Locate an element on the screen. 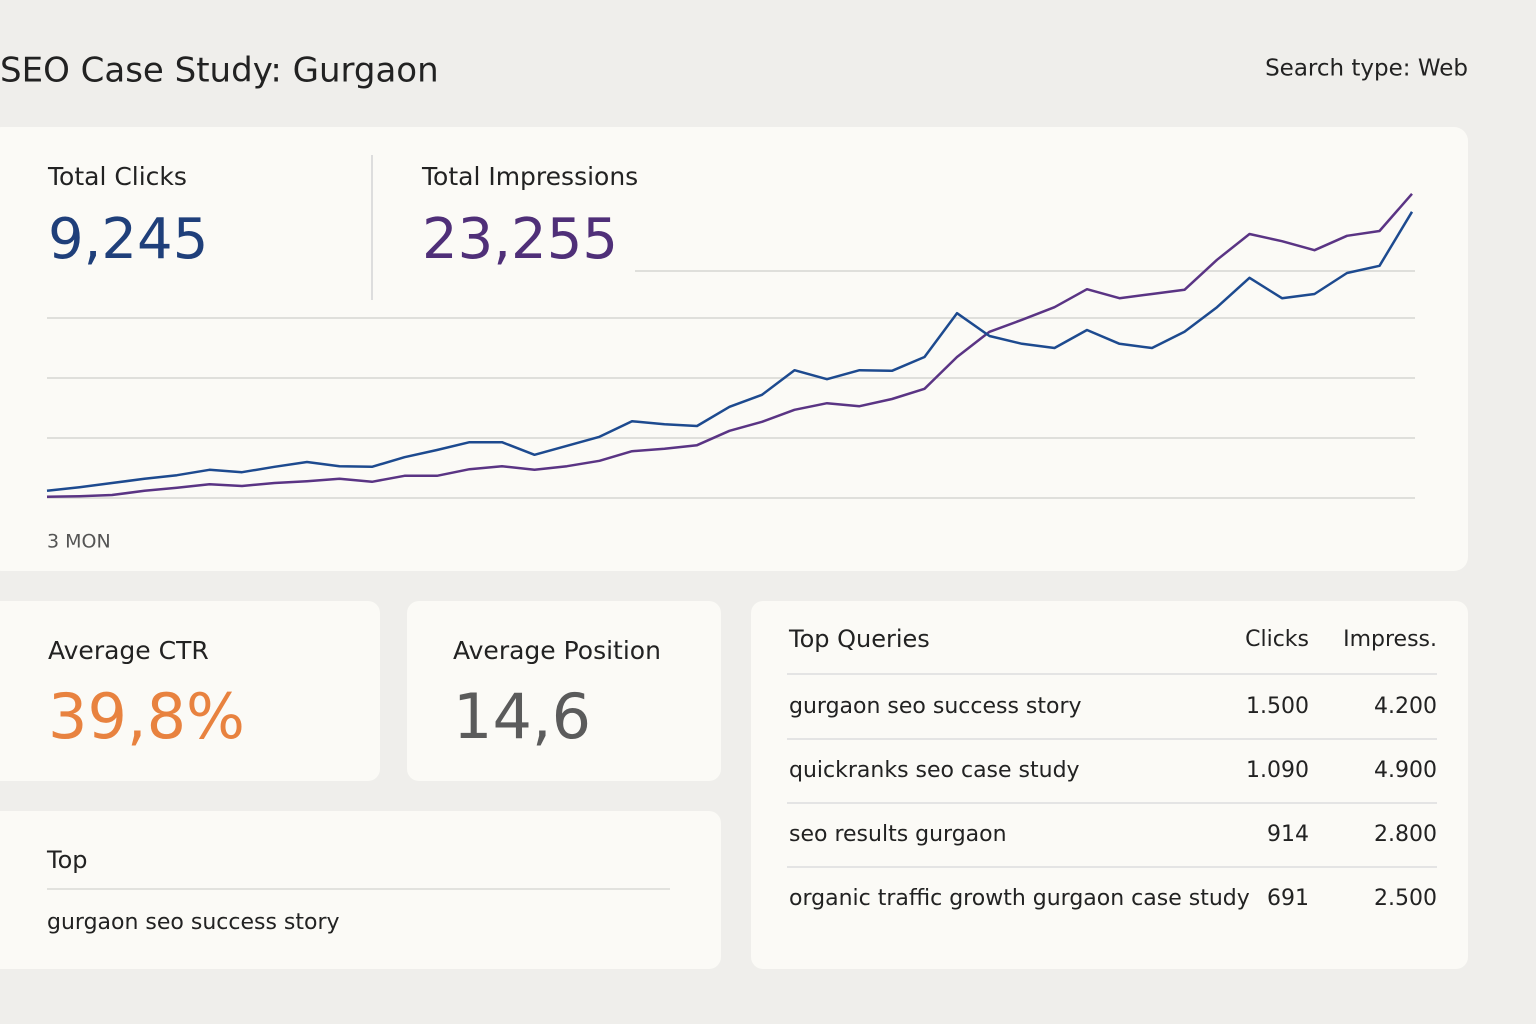  impressions-cell: 4.900 is located at coordinates (1405, 770).